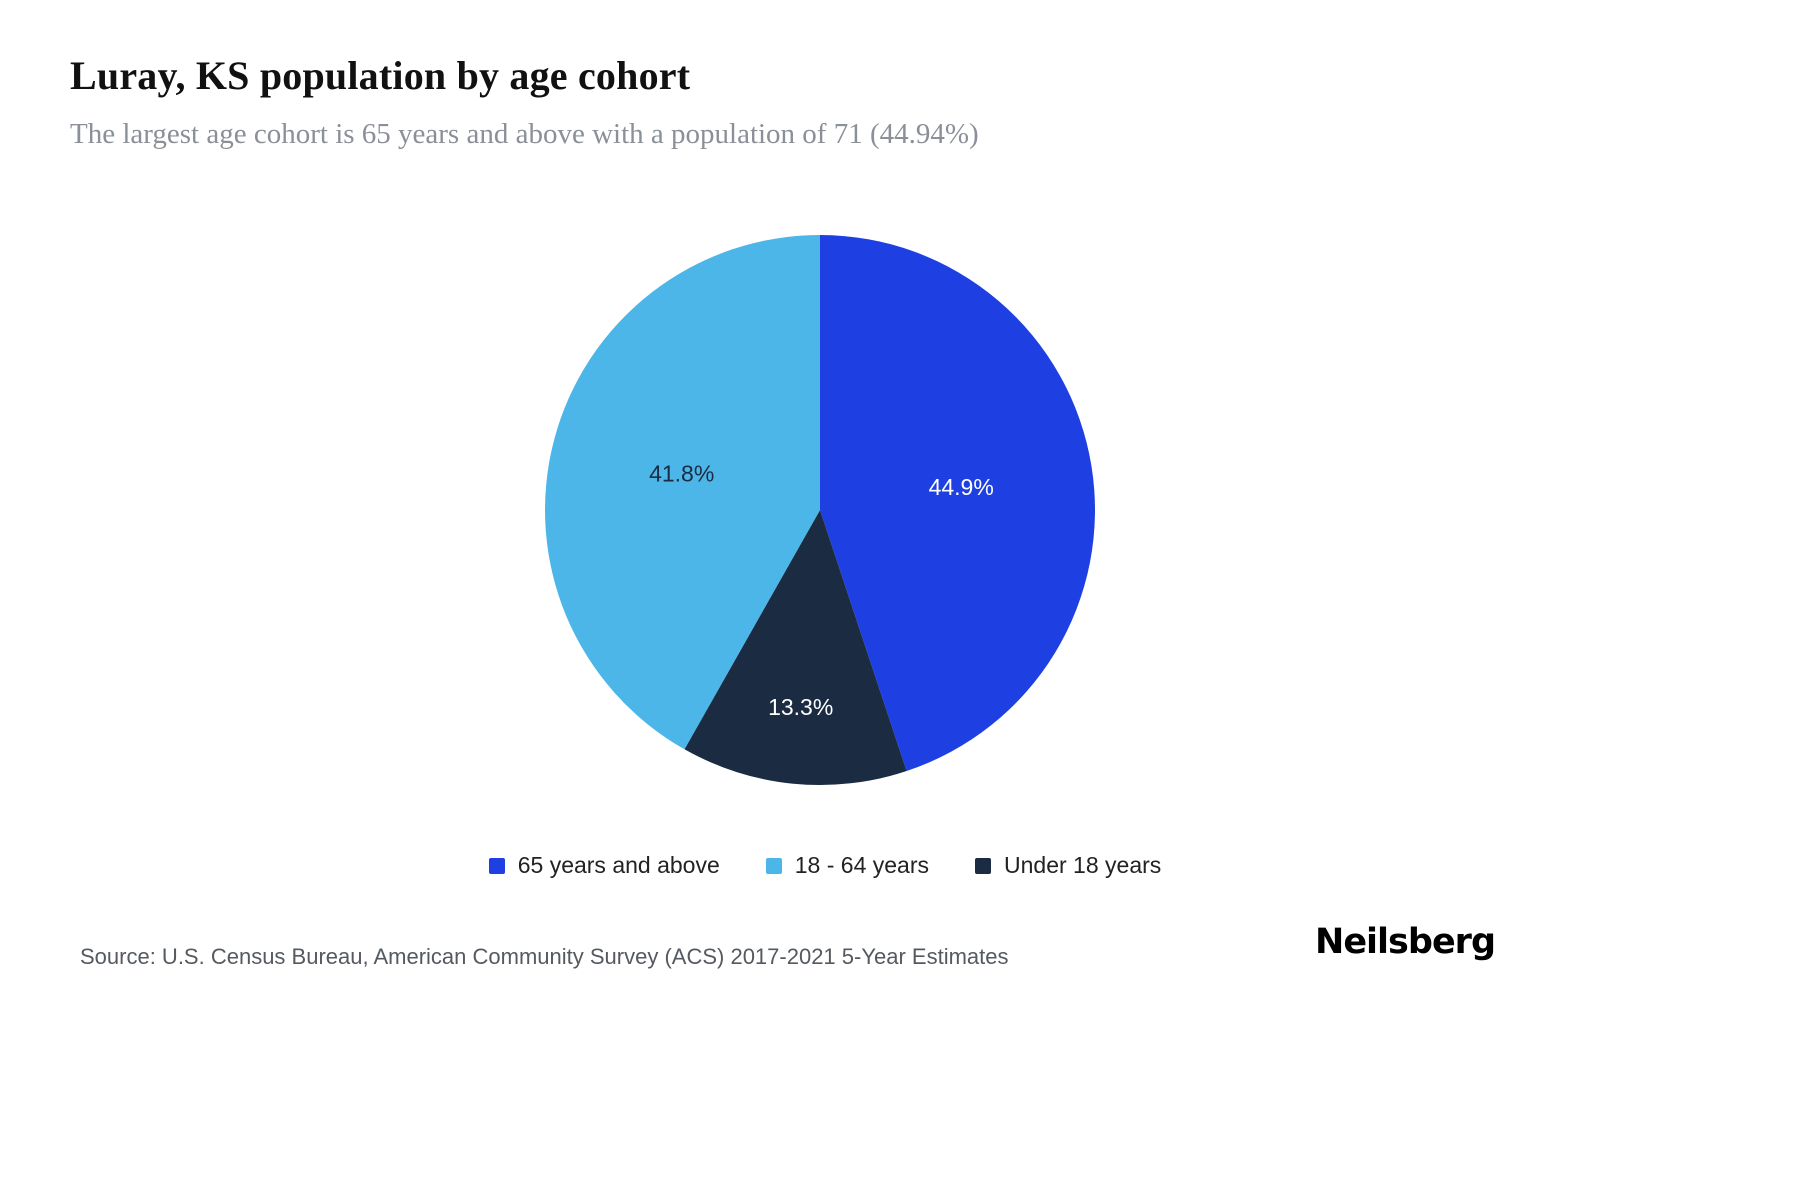 The height and width of the screenshot is (1200, 1800). Describe the element at coordinates (795, 647) in the screenshot. I see `pie-slice-under-18-years` at that location.